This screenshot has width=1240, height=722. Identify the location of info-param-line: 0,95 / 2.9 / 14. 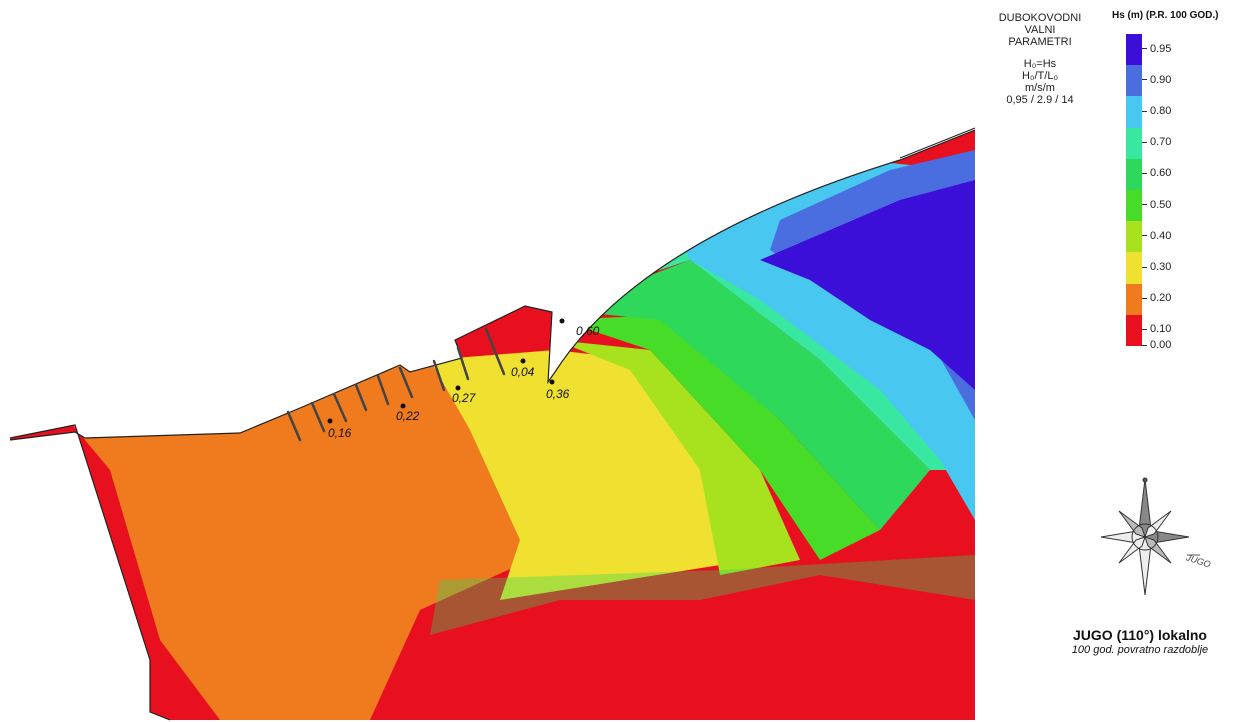
(1040, 100).